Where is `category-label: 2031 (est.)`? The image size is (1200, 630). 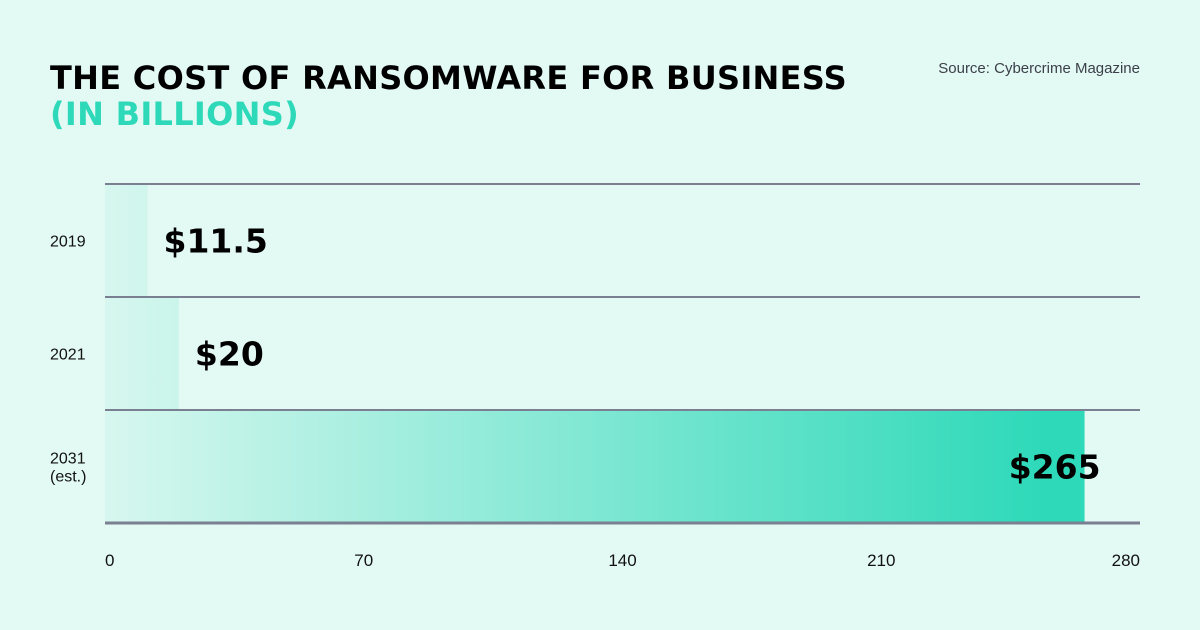
category-label: 2031 (est.) is located at coordinates (68, 468).